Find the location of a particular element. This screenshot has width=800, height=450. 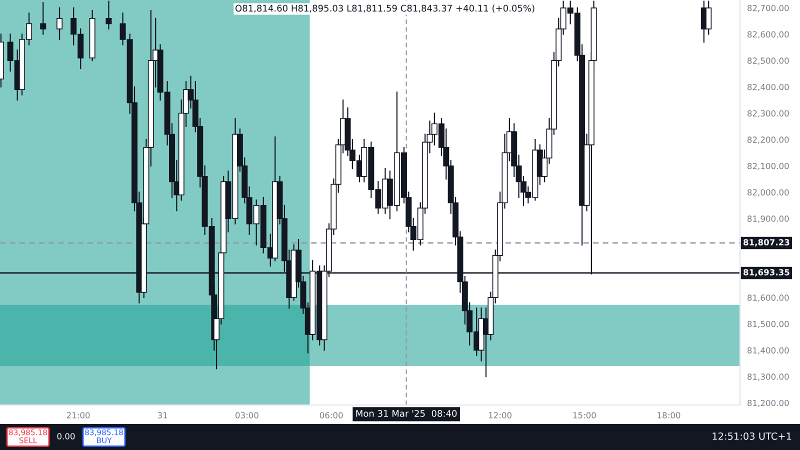

y-tick-label: 82,400.00 is located at coordinates (768, 88).